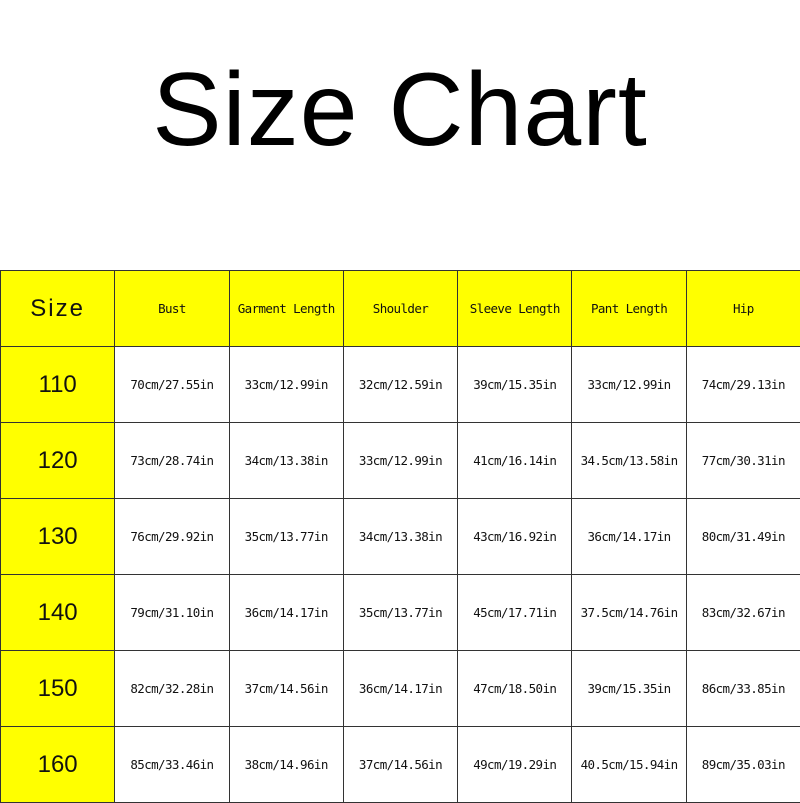 The image size is (800, 803). I want to click on cell-hip: 83cm/32.67in, so click(743, 613).